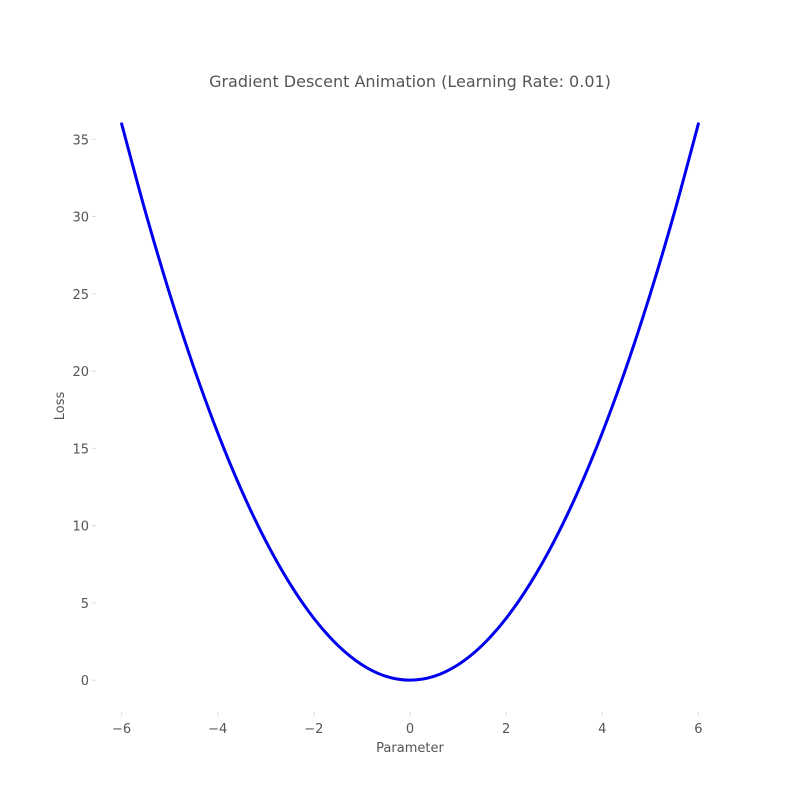  Describe the element at coordinates (602, 729) in the screenshot. I see `x-tick-label: 4` at that location.